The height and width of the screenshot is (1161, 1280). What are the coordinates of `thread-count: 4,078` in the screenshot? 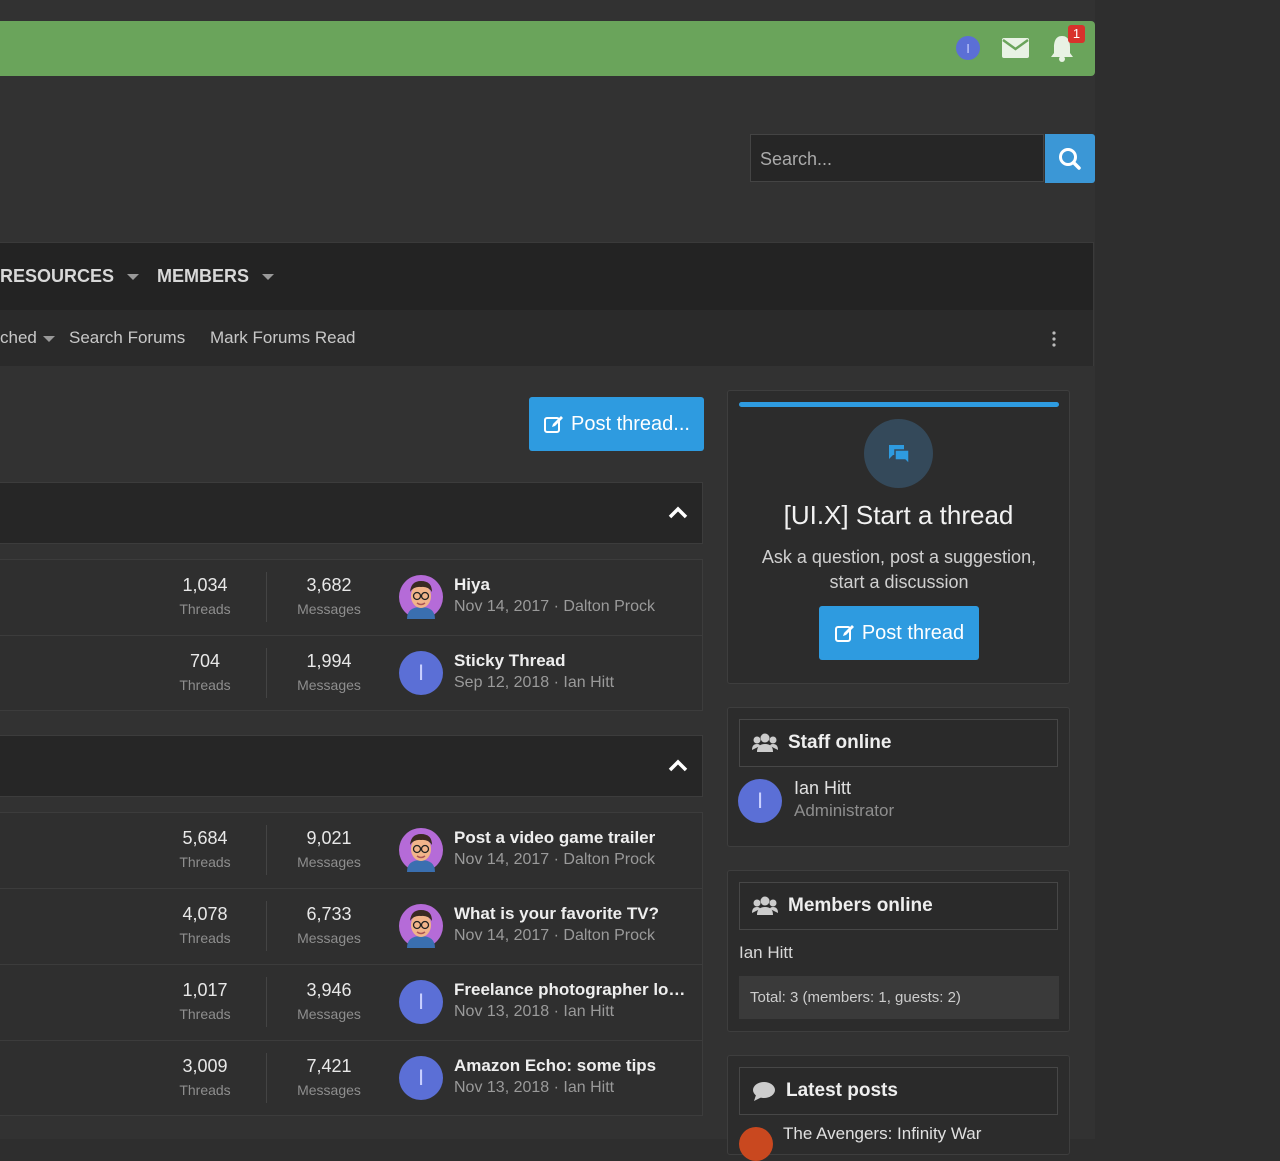 It's located at (205, 914).